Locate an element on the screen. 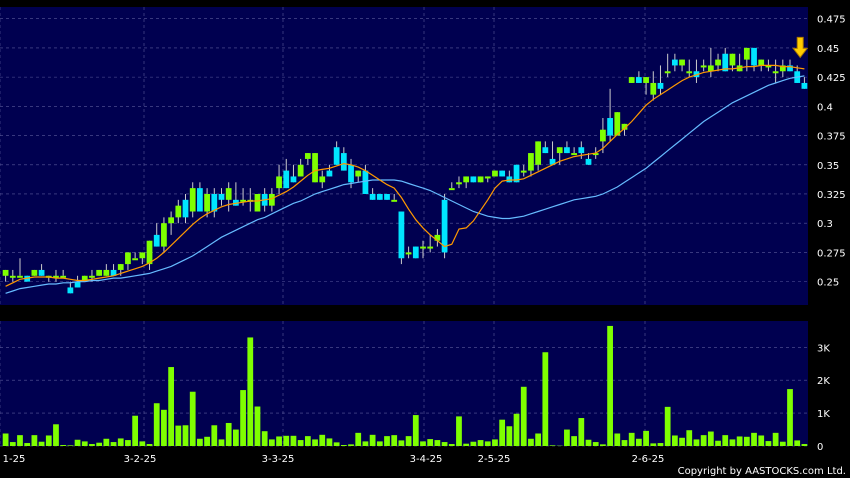 The width and height of the screenshot is (850, 478). volume-tick-label: 2K is located at coordinates (823, 381).